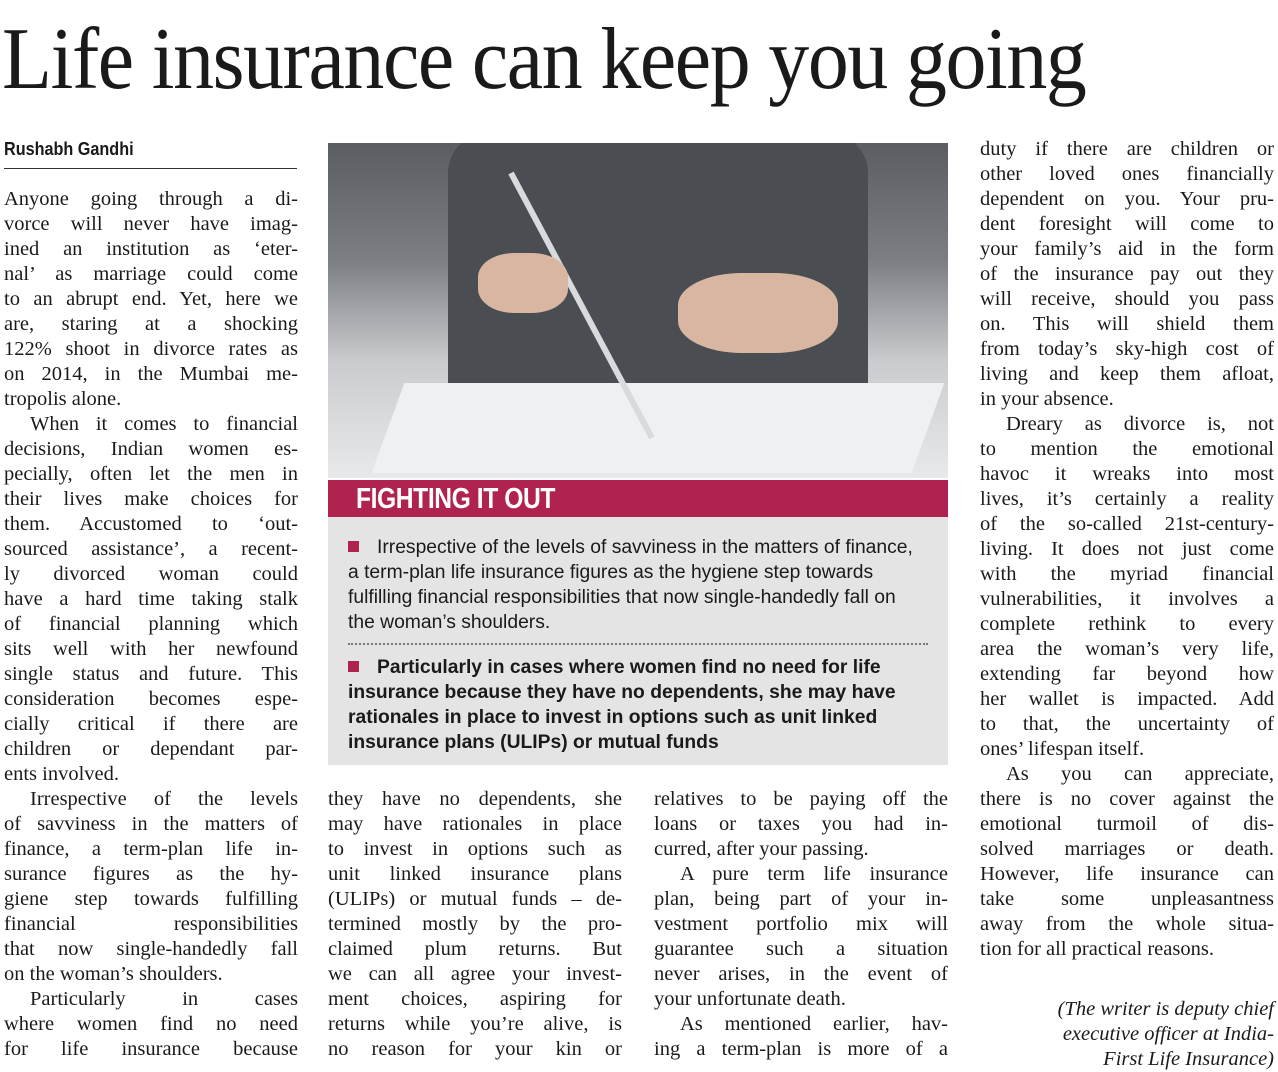 The image size is (1278, 1072). I want to click on article-text-line: ents involved., so click(62, 774).